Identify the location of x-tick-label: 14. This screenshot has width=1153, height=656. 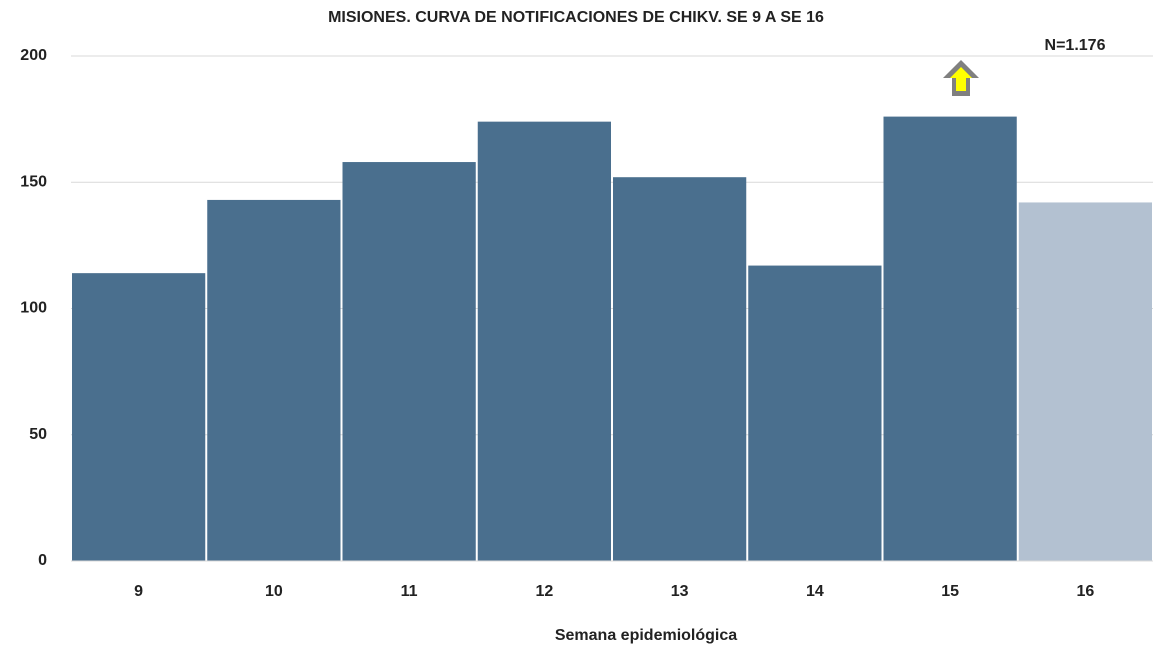
(815, 591).